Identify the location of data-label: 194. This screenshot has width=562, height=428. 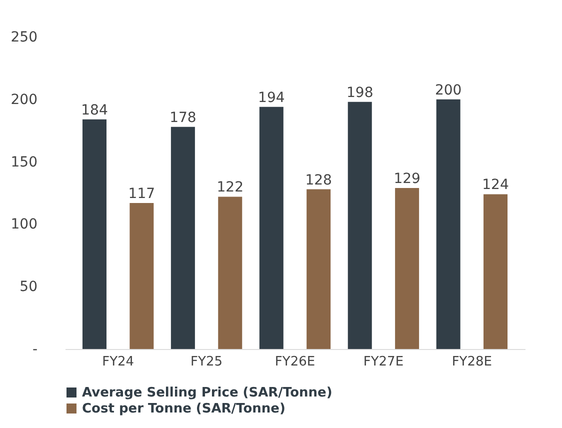
(271, 98).